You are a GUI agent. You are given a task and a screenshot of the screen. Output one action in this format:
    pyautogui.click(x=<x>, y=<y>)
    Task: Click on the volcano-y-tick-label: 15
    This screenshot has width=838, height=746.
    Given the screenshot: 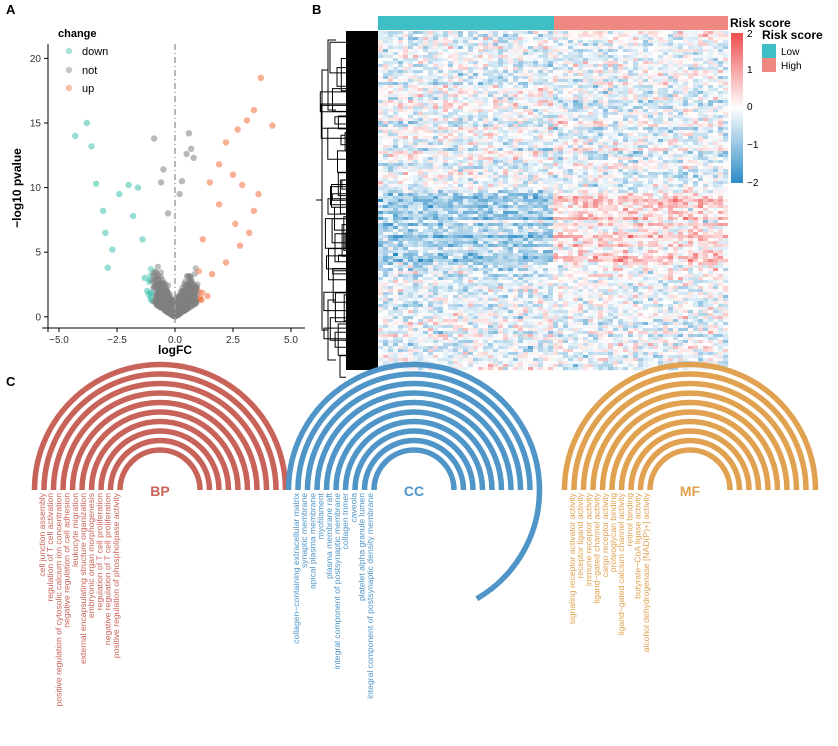 What is the action you would take?
    pyautogui.click(x=36, y=124)
    